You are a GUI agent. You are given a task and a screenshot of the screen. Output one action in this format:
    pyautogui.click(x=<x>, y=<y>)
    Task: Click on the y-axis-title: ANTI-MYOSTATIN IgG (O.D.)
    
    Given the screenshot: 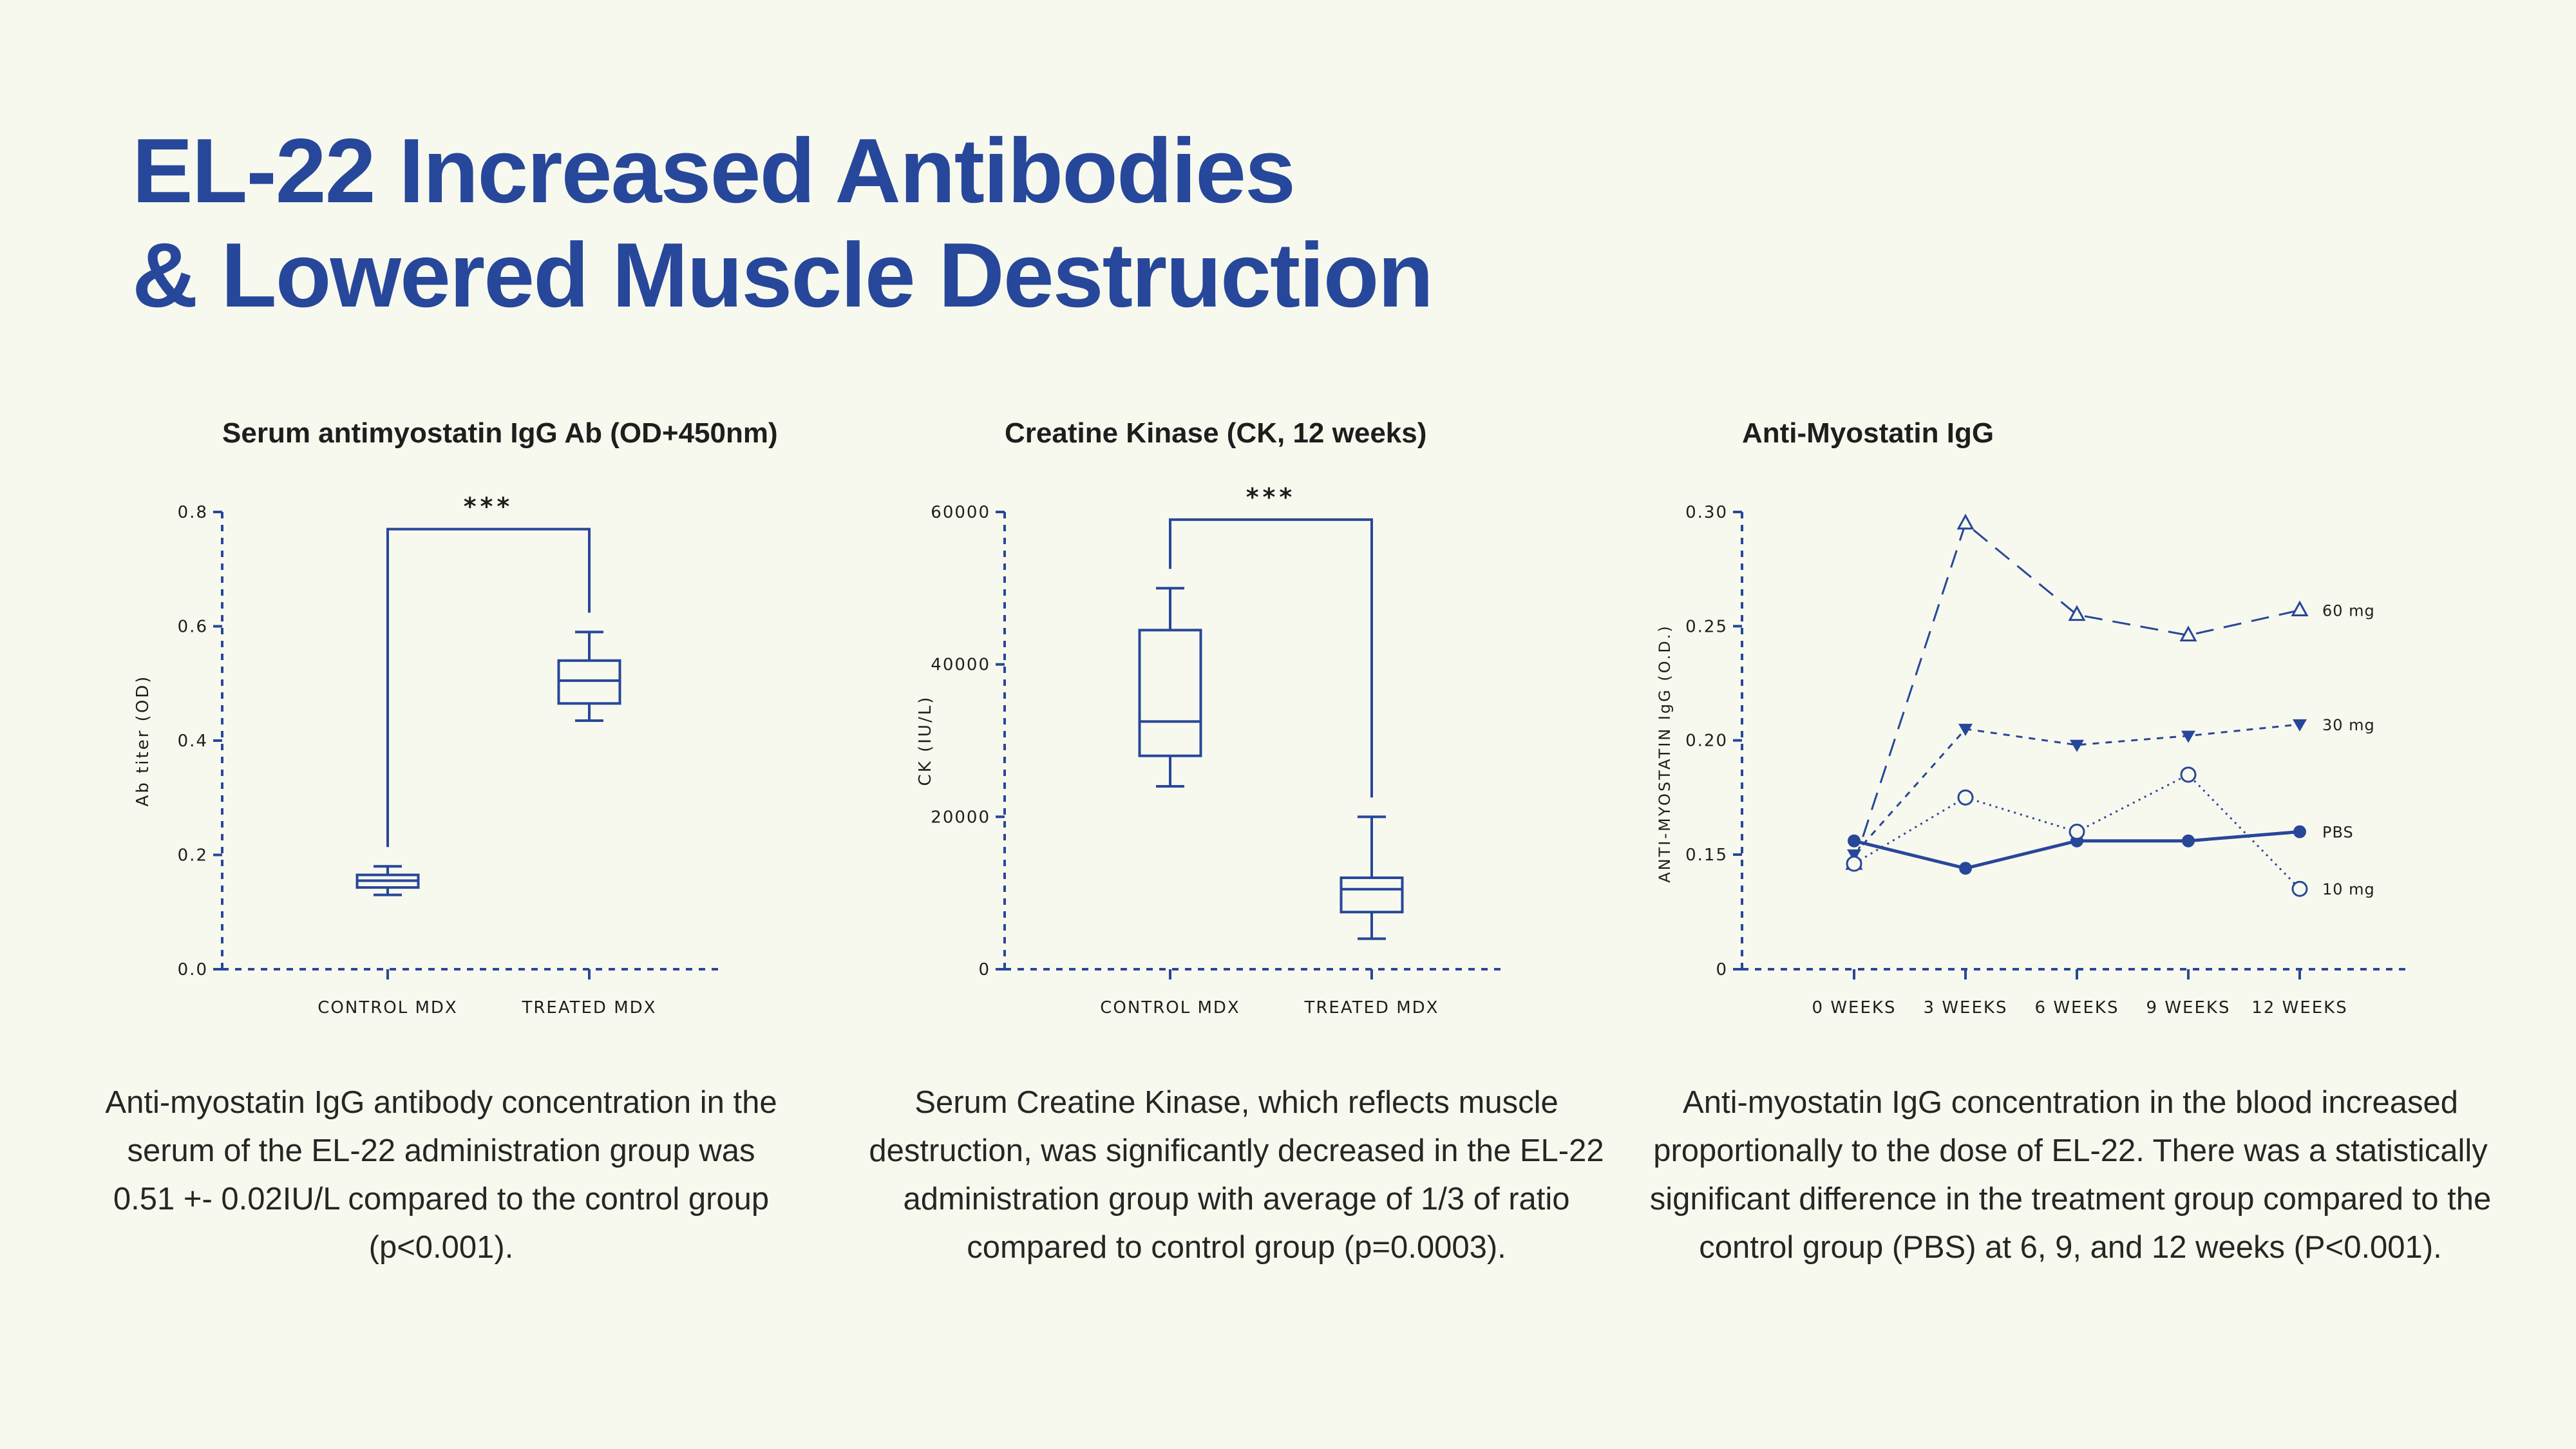 What is the action you would take?
    pyautogui.click(x=1665, y=753)
    